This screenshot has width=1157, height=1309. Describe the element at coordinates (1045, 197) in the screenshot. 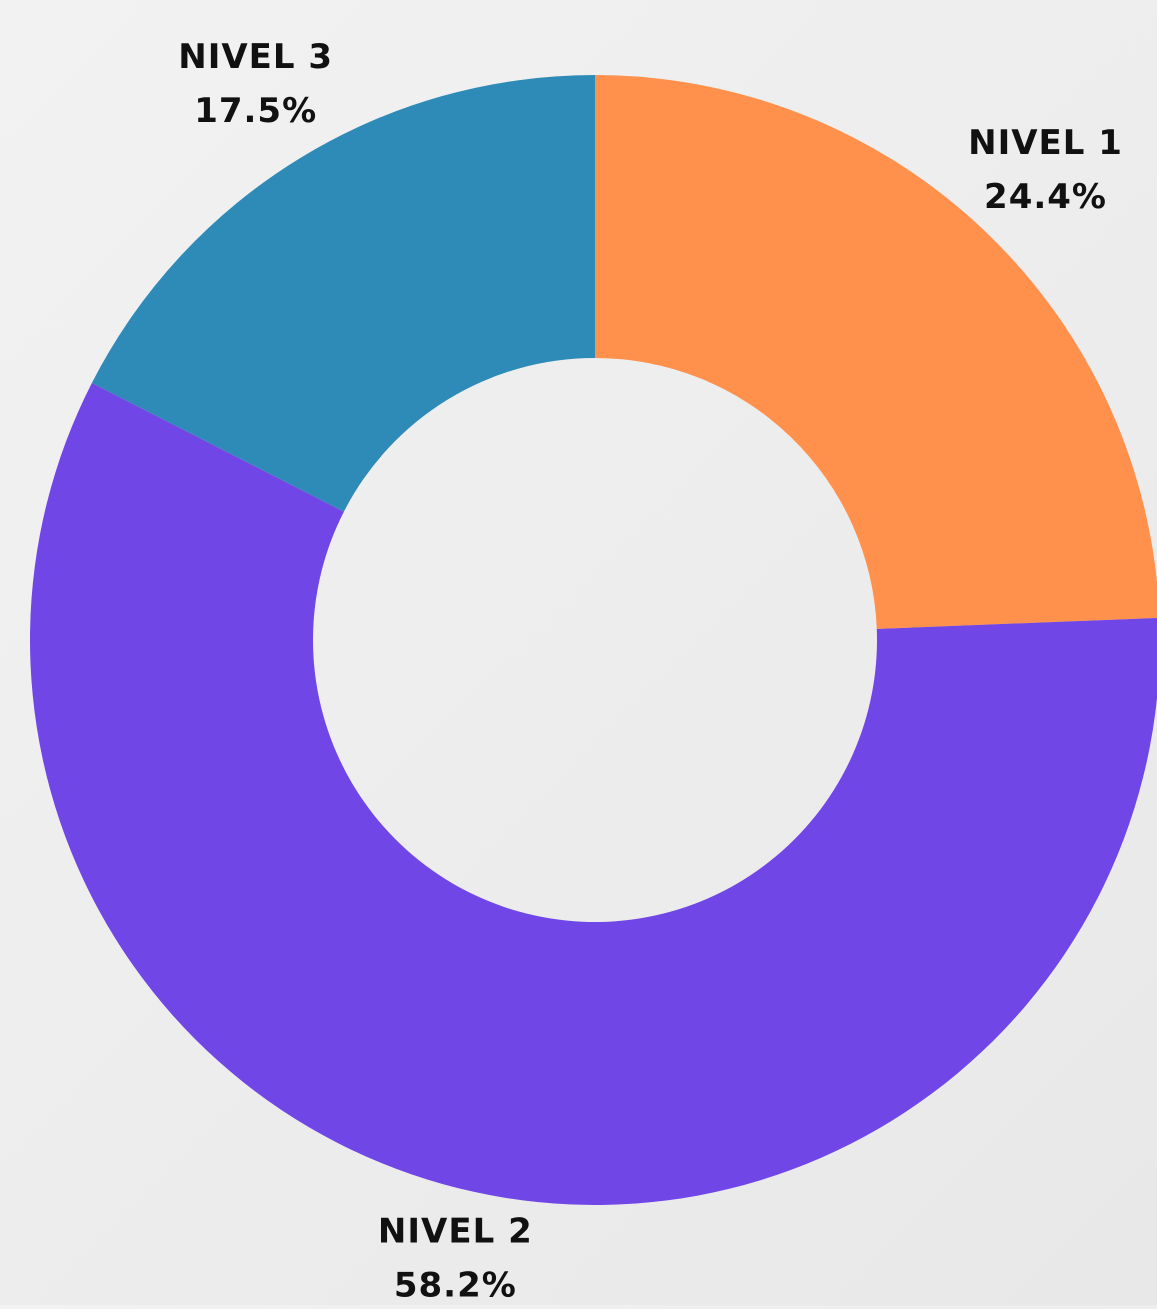

I see `slice-value: 24.4%` at that location.